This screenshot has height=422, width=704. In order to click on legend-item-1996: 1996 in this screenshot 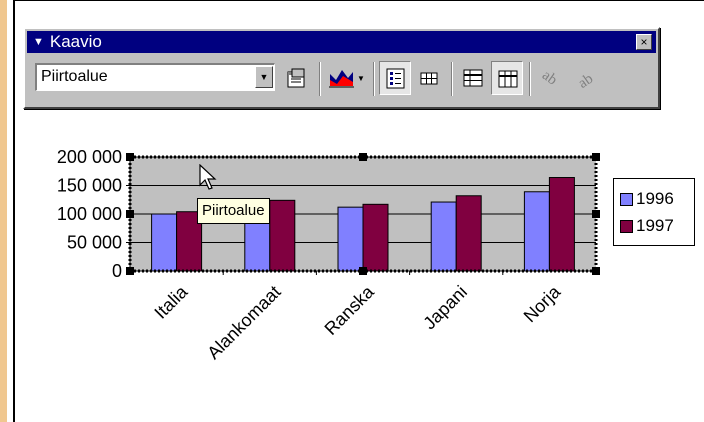, I will do `click(647, 199)`.